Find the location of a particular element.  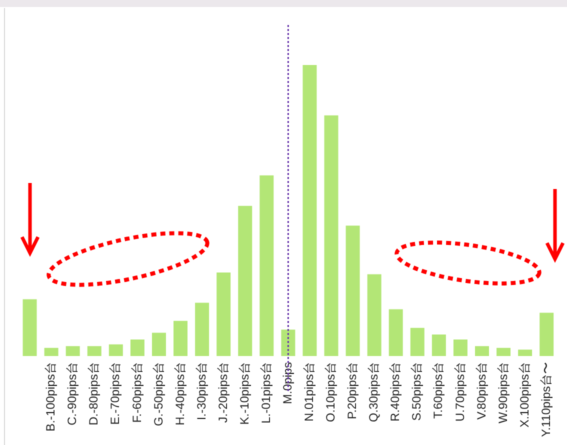

x-tick-label: R.40pips台 is located at coordinates (395, 392).